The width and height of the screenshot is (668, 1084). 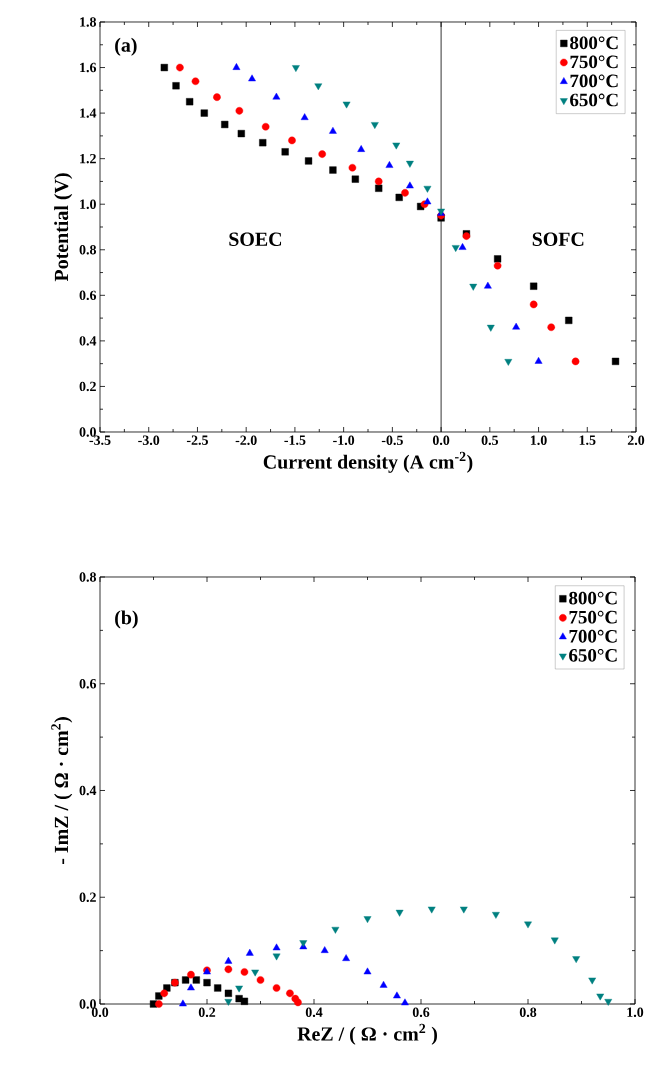 What do you see at coordinates (246, 440) in the screenshot?
I see `x-tick-label: -2.0` at bounding box center [246, 440].